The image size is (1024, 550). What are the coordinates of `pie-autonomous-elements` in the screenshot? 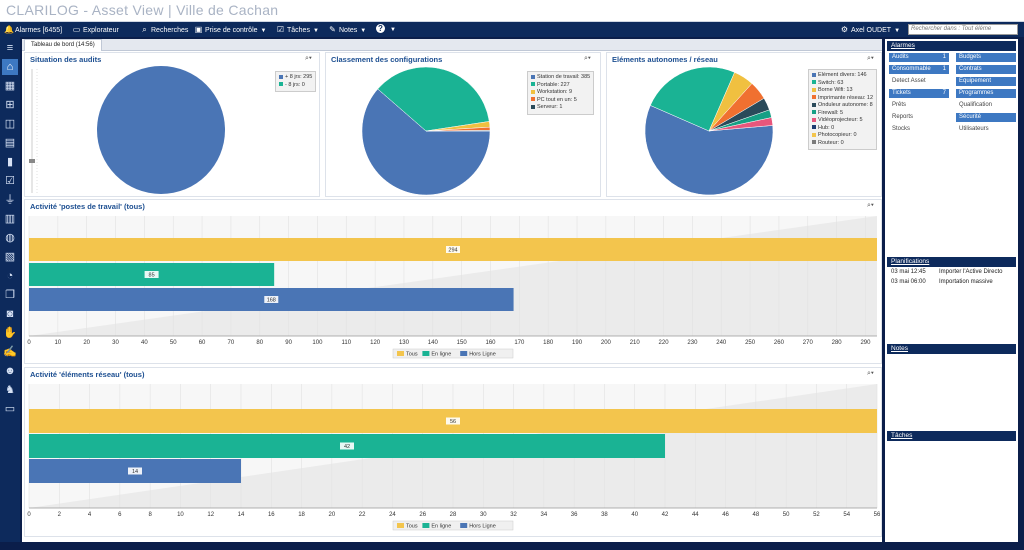 It's located at (709, 131).